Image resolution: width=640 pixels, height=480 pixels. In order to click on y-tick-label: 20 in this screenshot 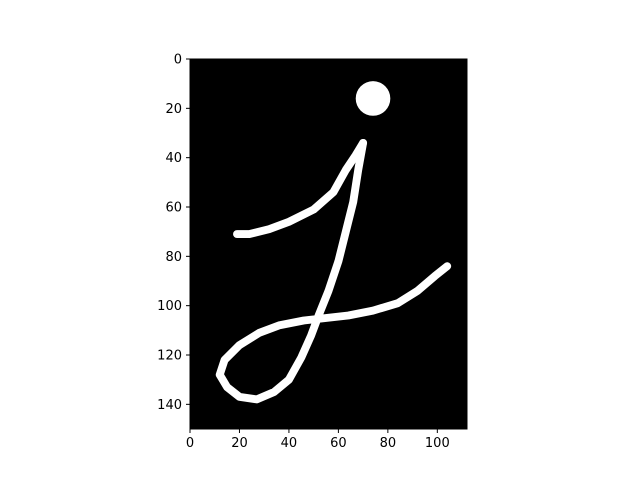, I will do `click(173, 109)`.